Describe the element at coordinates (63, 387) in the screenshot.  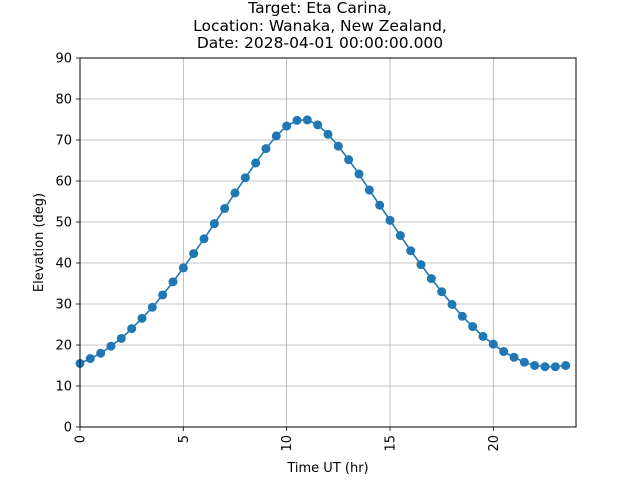
I see `y-tick-label: 10` at that location.